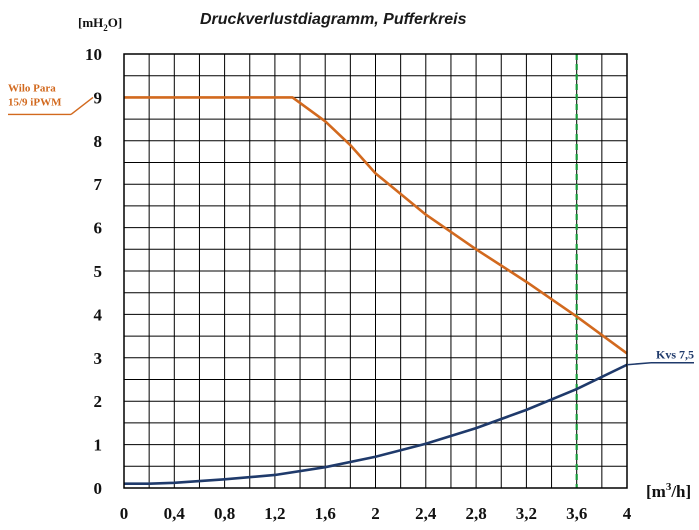 Image resolution: width=699 pixels, height=530 pixels. Describe the element at coordinates (98, 271) in the screenshot. I see `y-tick-label: 5` at that location.